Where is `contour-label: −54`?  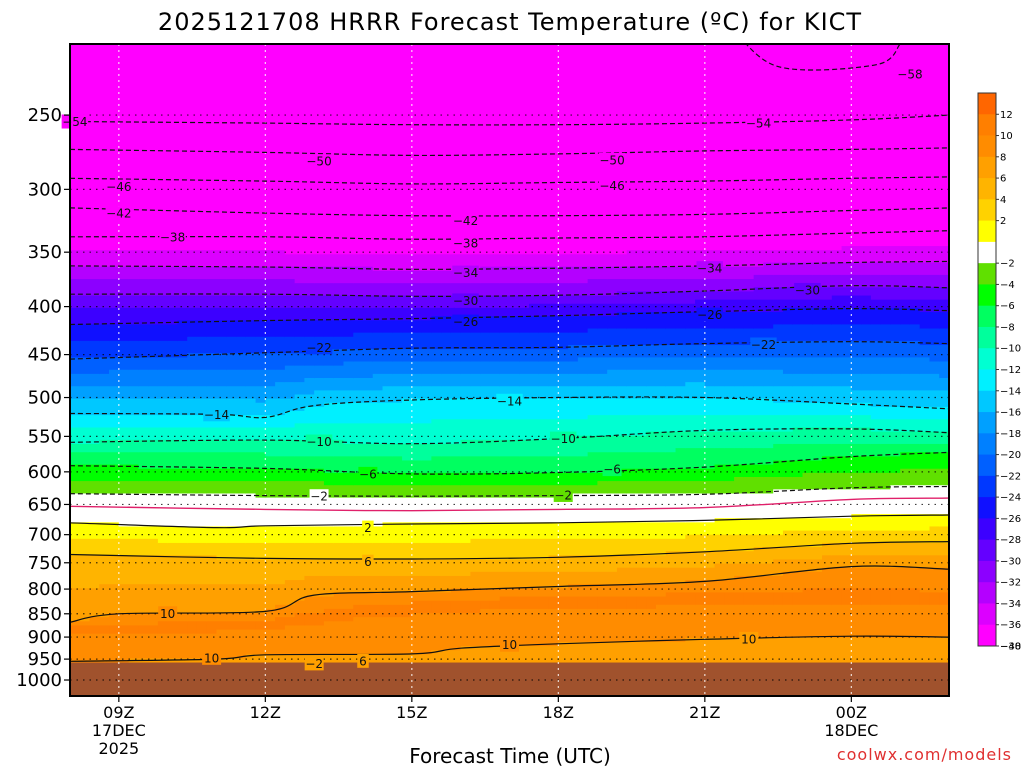
contour-label: −54 is located at coordinates (74, 122).